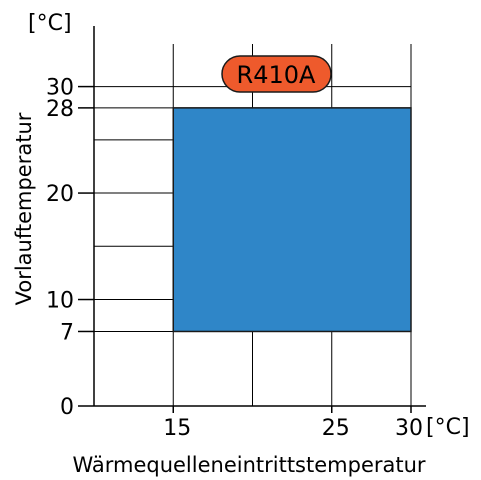 The height and width of the screenshot is (480, 481). Describe the element at coordinates (60, 194) in the screenshot. I see `y-tick-label-20: 20` at that location.